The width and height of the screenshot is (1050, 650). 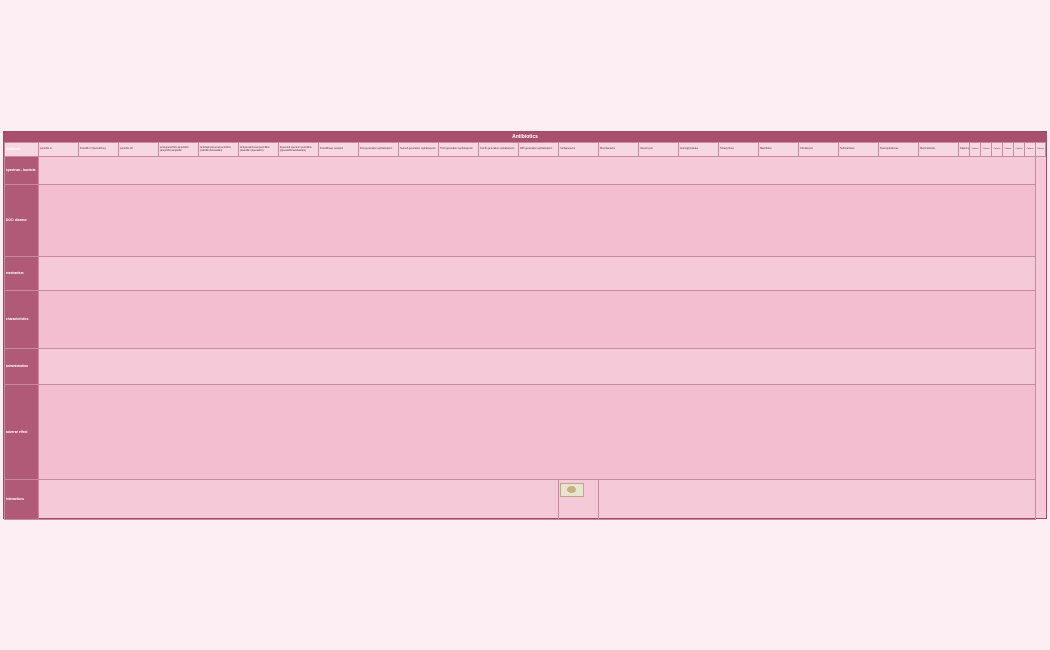 I want to click on header-cell: Daptomycin, so click(x=964, y=149).